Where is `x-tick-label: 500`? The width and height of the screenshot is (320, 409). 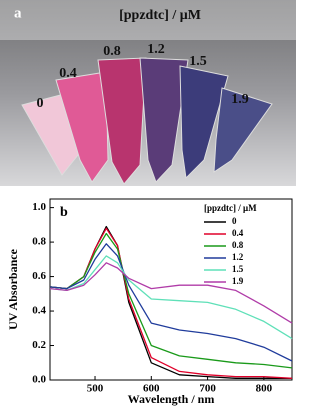 x-tick-label: 500 is located at coordinates (95, 389).